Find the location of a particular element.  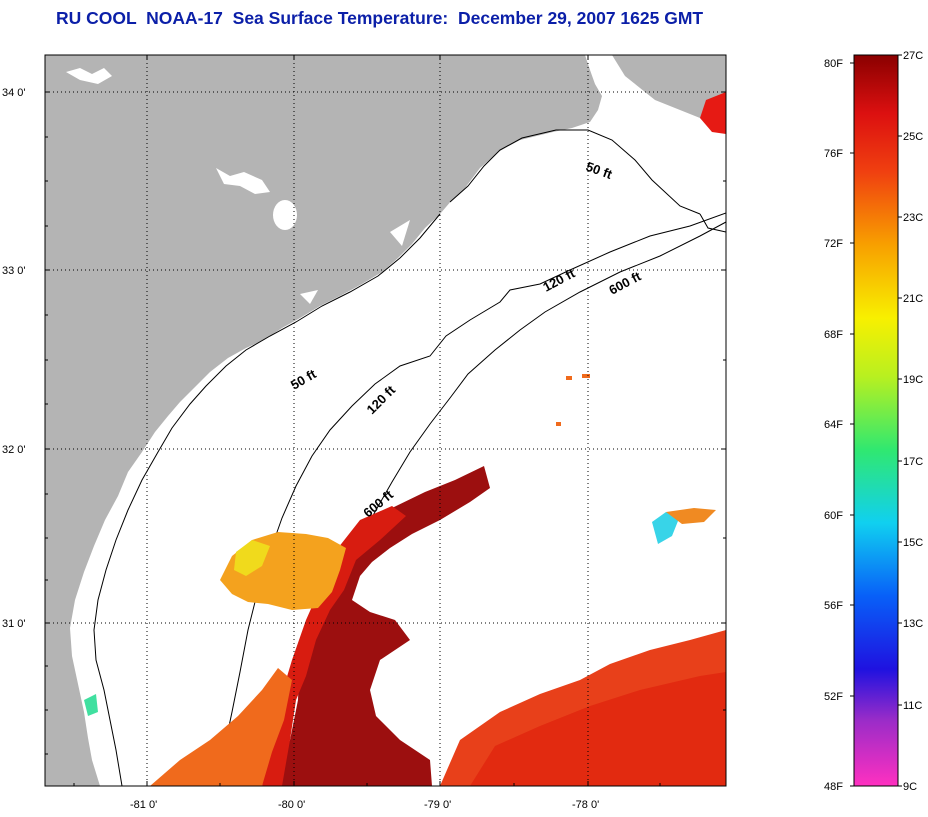

colorbar-f-label: 80F is located at coordinates (833, 64).